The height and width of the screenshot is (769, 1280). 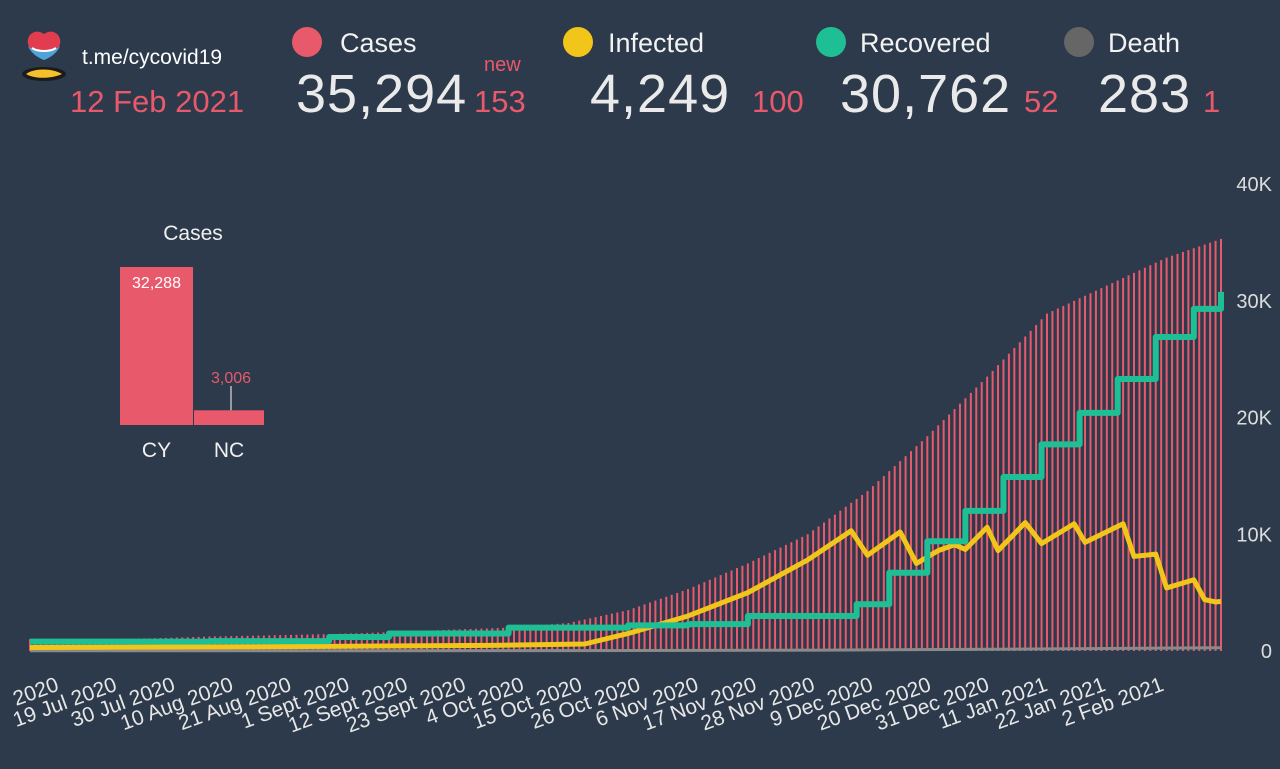 What do you see at coordinates (156, 450) in the screenshot?
I see `inset-category-label: CY` at bounding box center [156, 450].